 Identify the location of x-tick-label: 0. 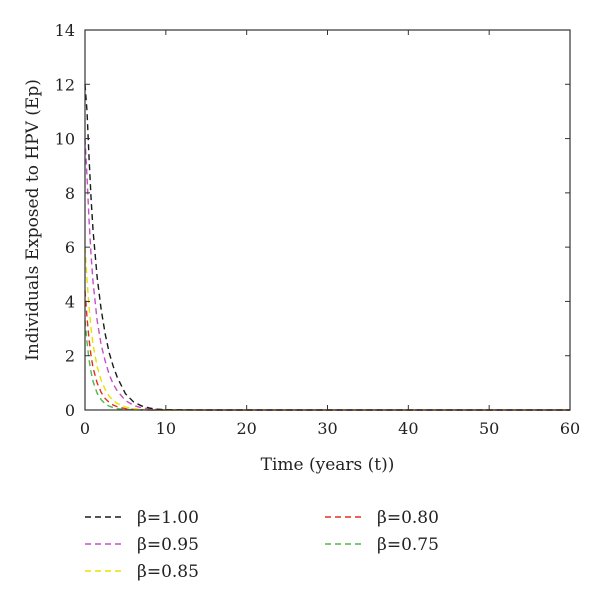
(85, 428).